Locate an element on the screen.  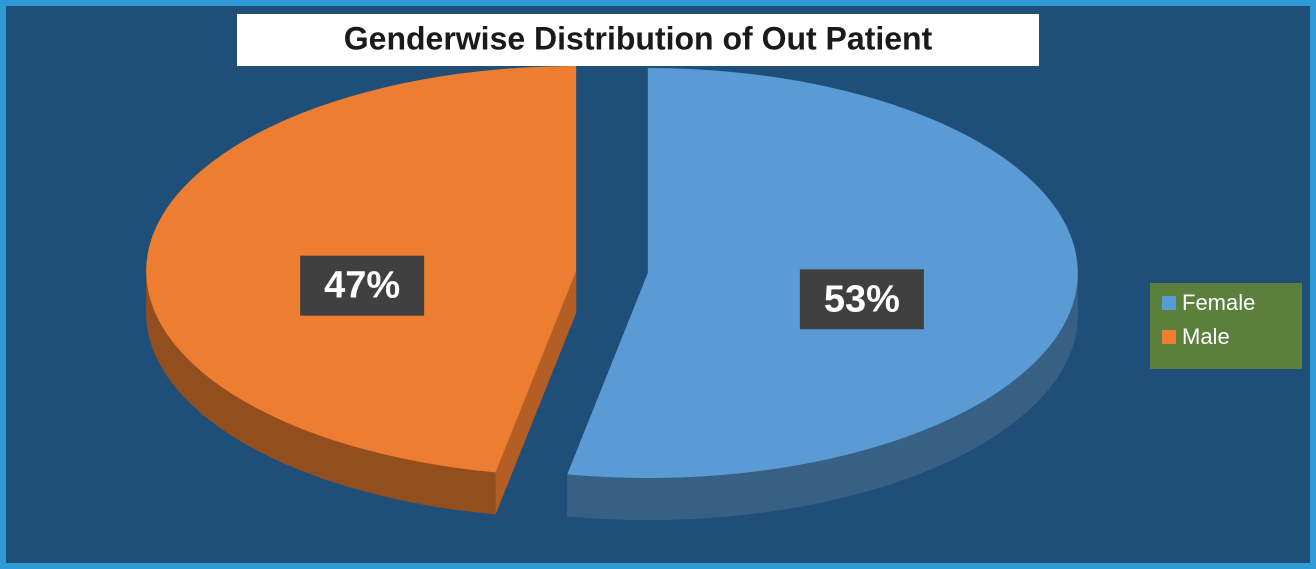
title-box is located at coordinates (638, 40).